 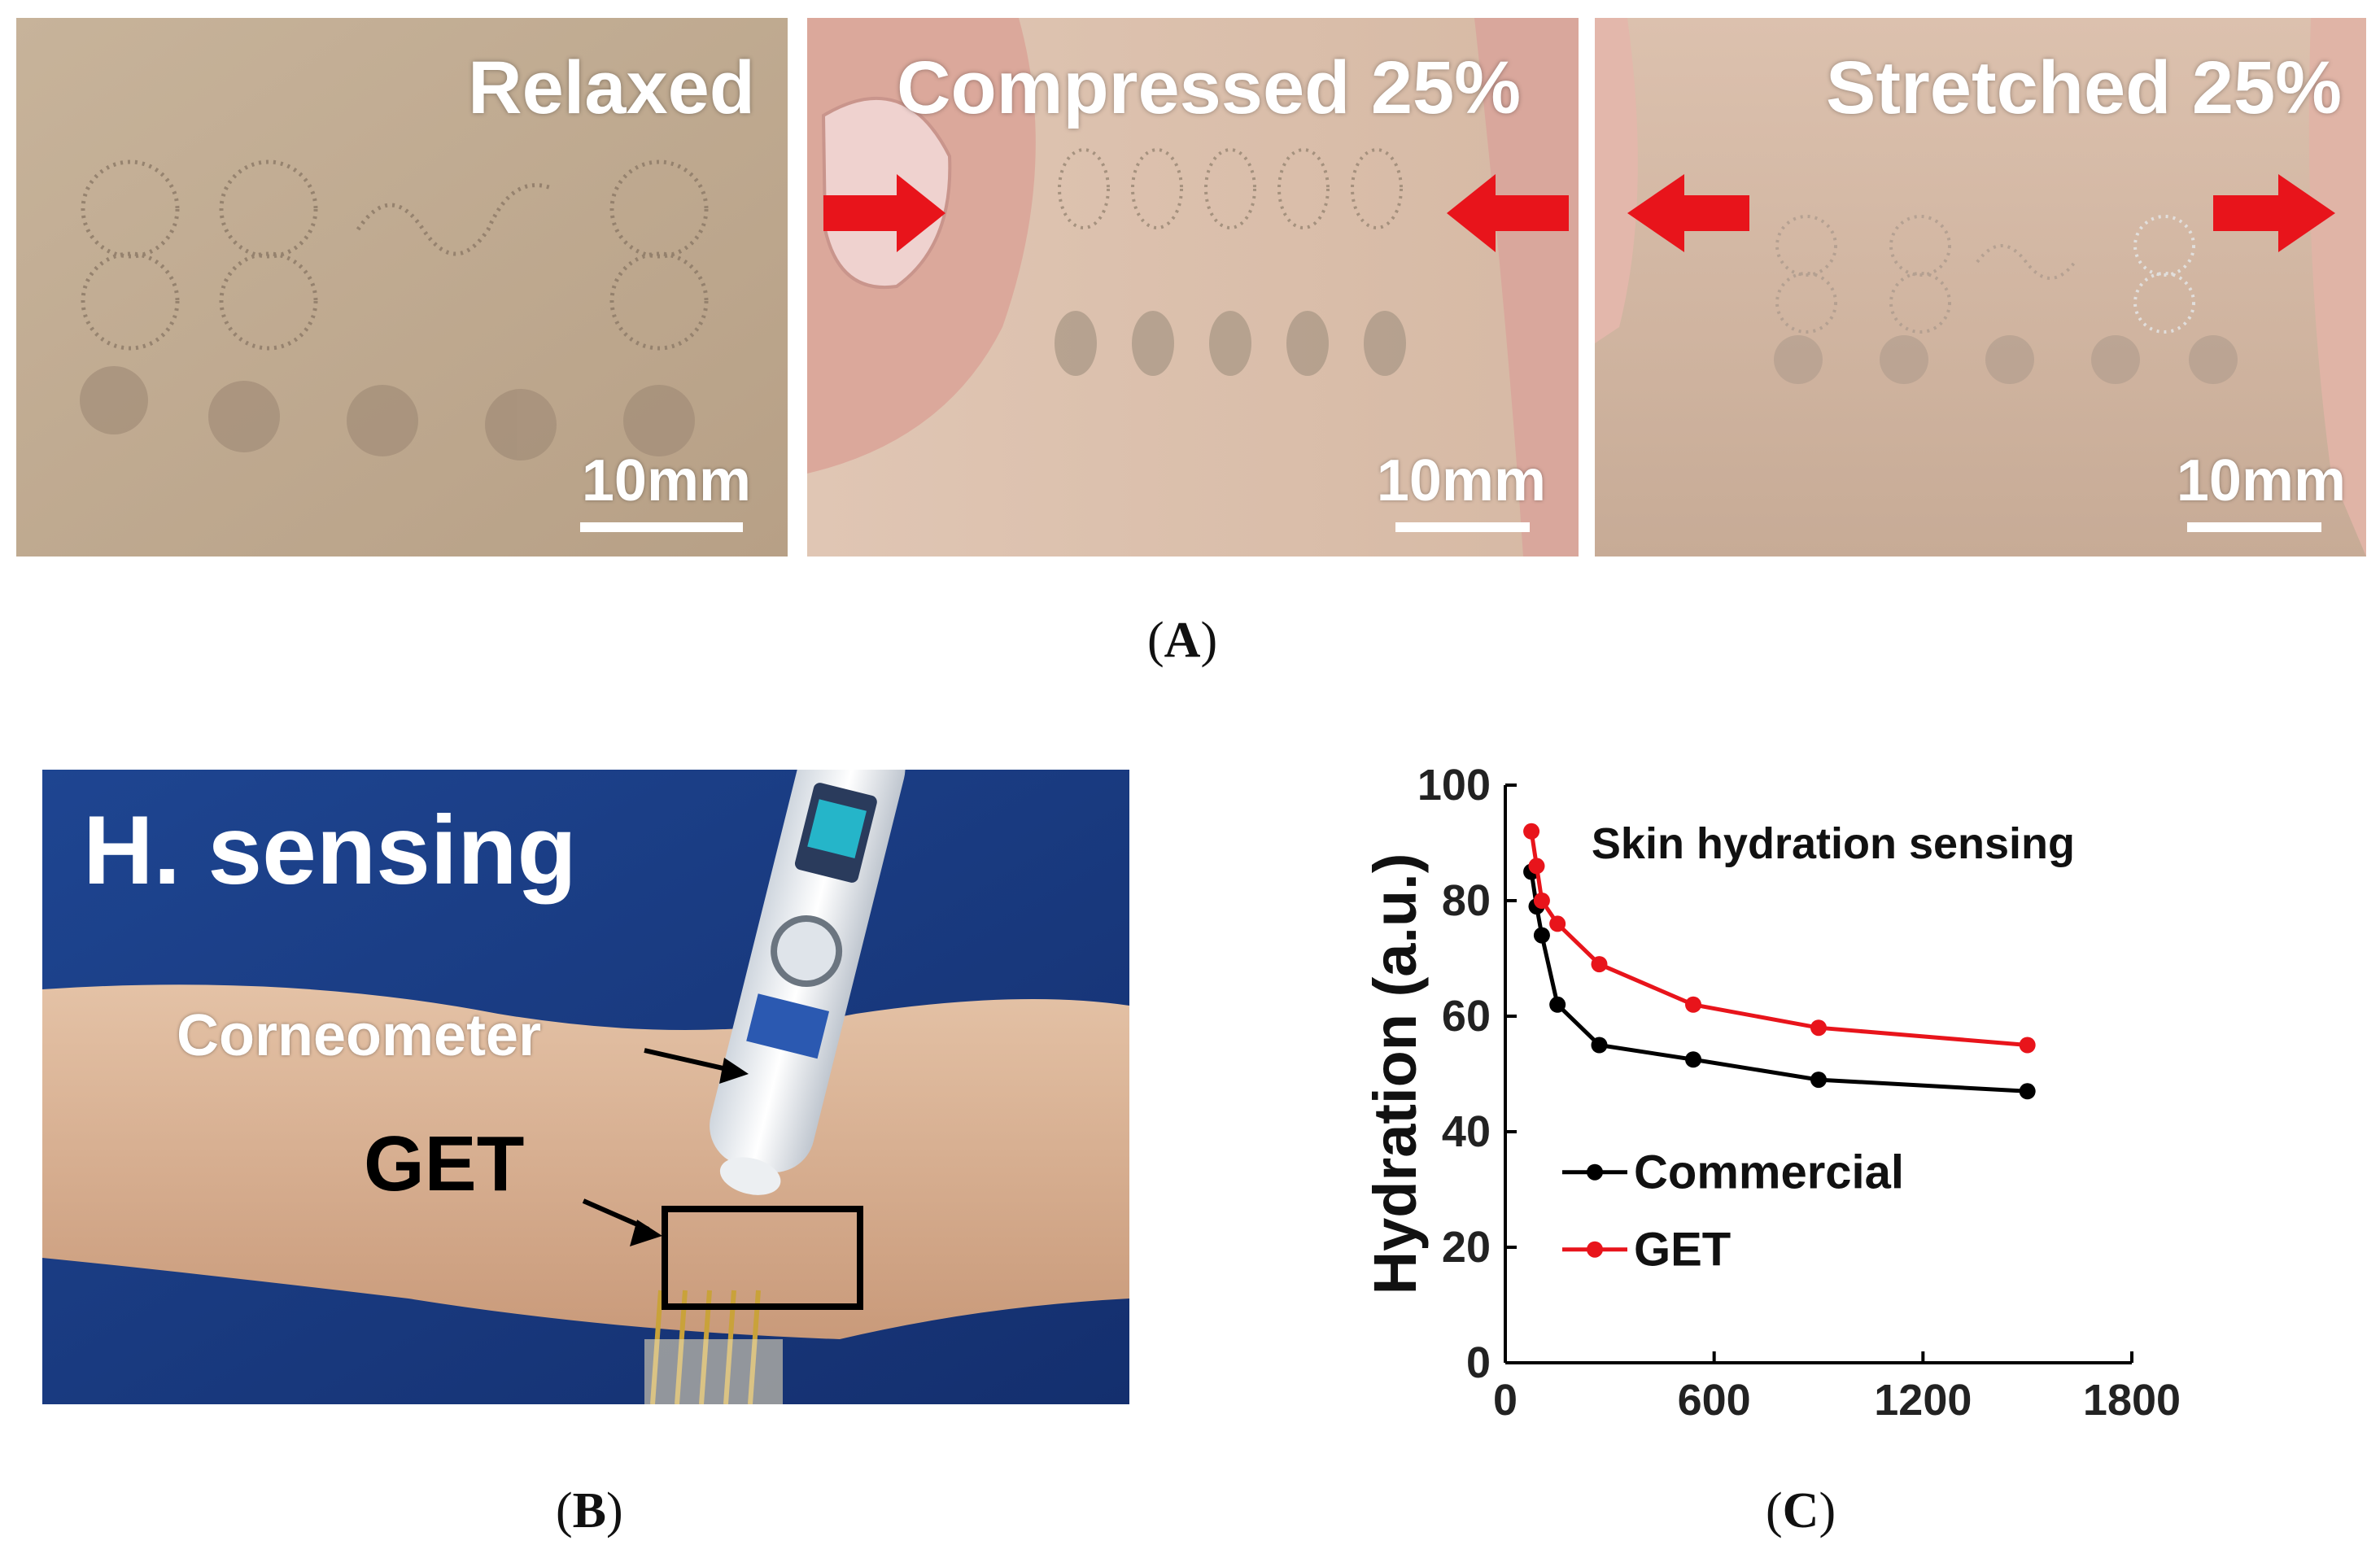 I want to click on corneometer-label: Corneometer, so click(x=359, y=1035).